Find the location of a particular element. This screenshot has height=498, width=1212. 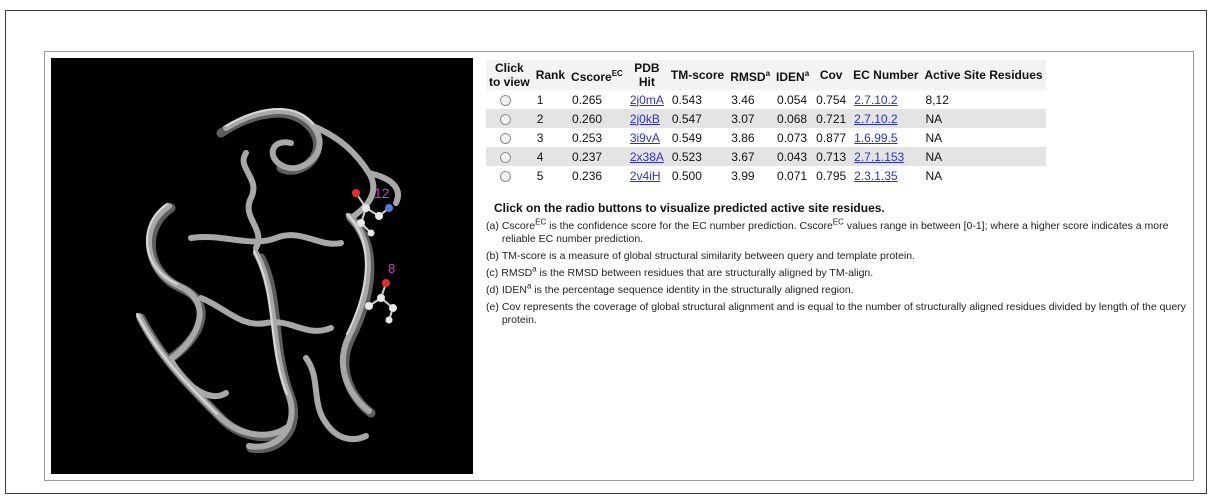

pdb-hit-link: 2j0kB is located at coordinates (644, 118).